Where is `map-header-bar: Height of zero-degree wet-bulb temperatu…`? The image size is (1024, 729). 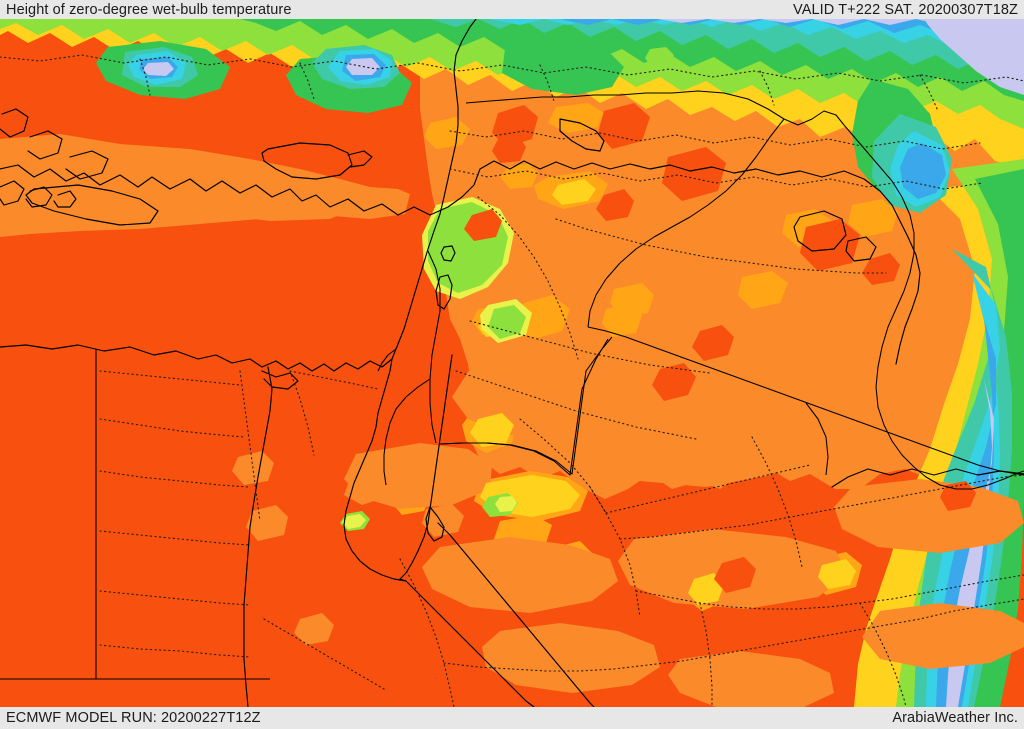
map-header-bar: Height of zero-degree wet-bulb temperatu… is located at coordinates (512, 9).